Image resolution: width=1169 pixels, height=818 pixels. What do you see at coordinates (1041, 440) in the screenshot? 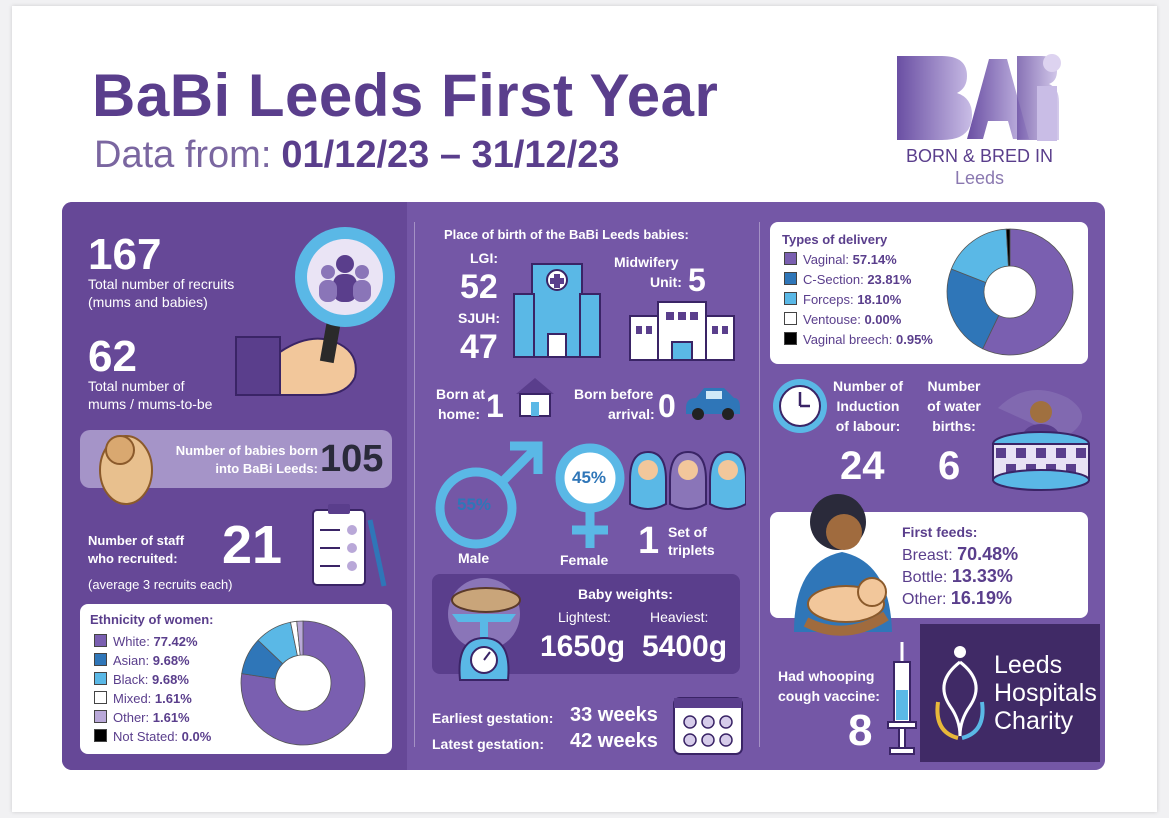
I see `birthing-pool-icon` at bounding box center [1041, 440].